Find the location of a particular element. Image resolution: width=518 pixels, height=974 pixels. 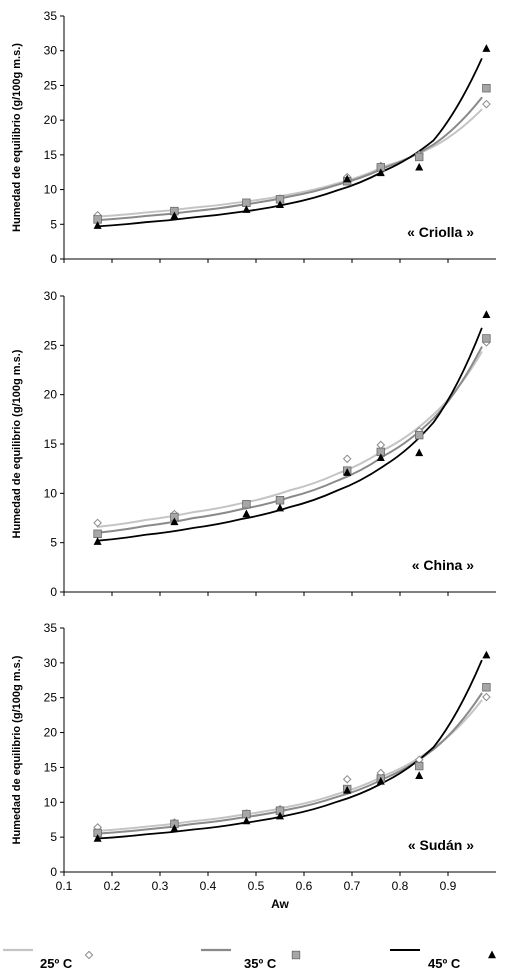

panel-label: « Sudán » is located at coordinates (441, 845).